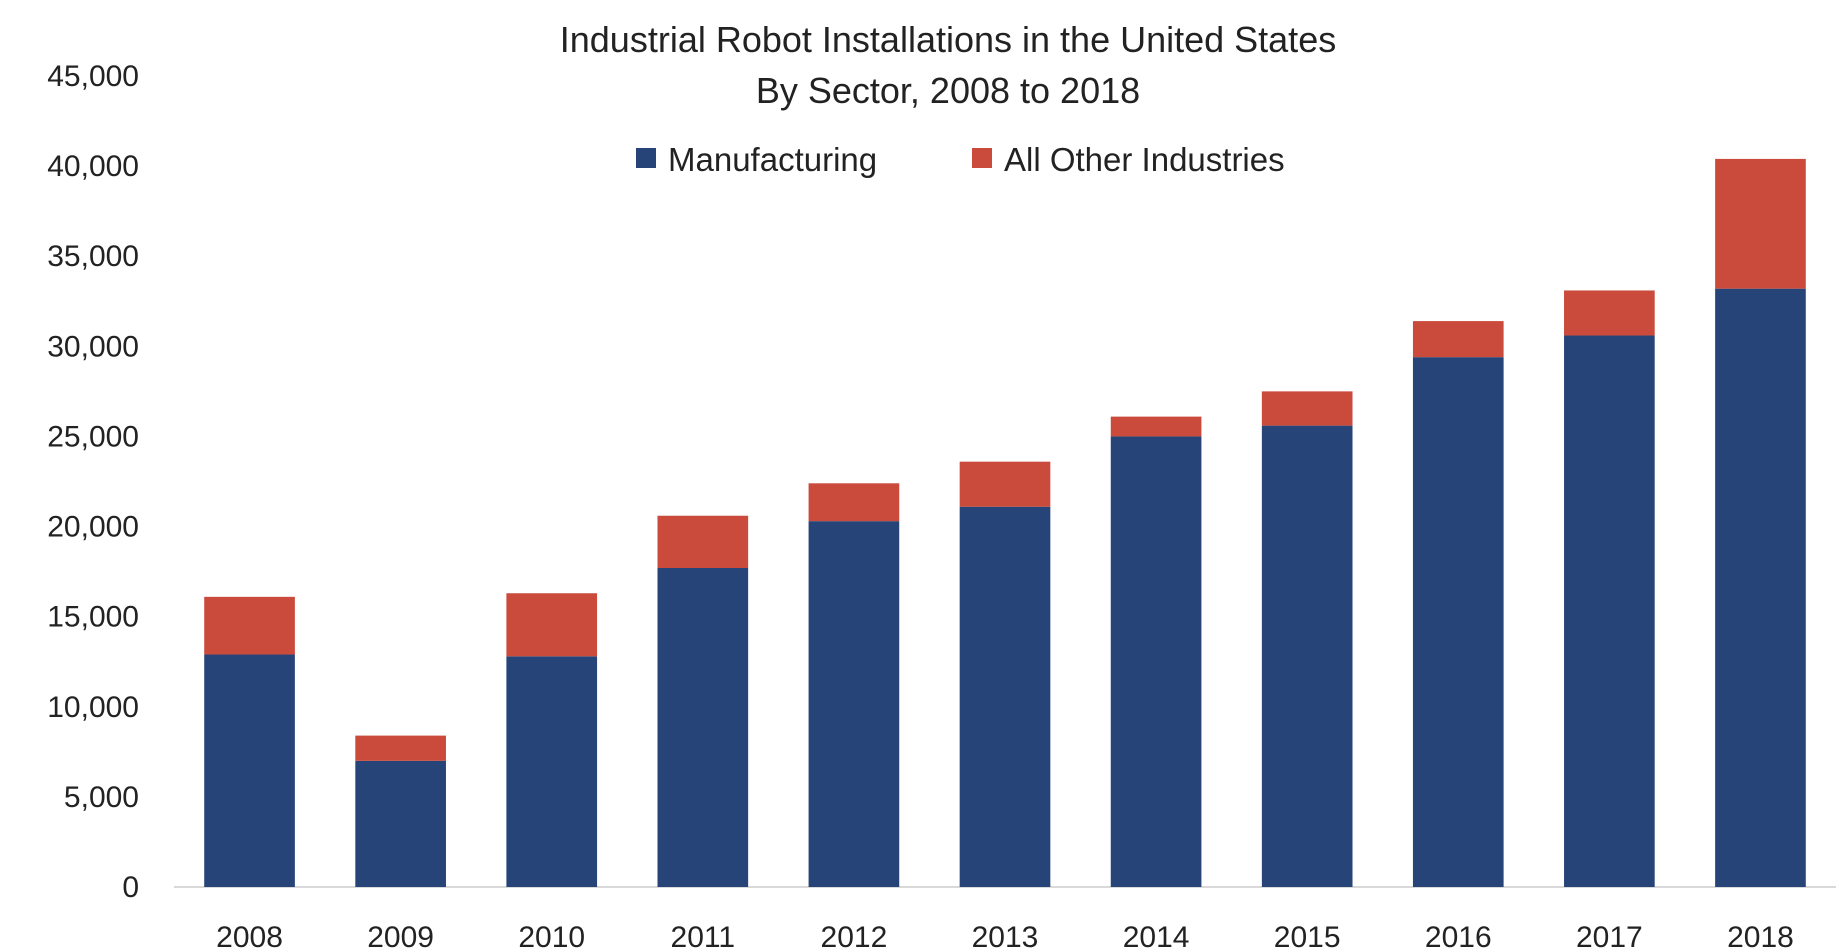  Describe the element at coordinates (703, 934) in the screenshot. I see `x-tick-label: 2011` at that location.